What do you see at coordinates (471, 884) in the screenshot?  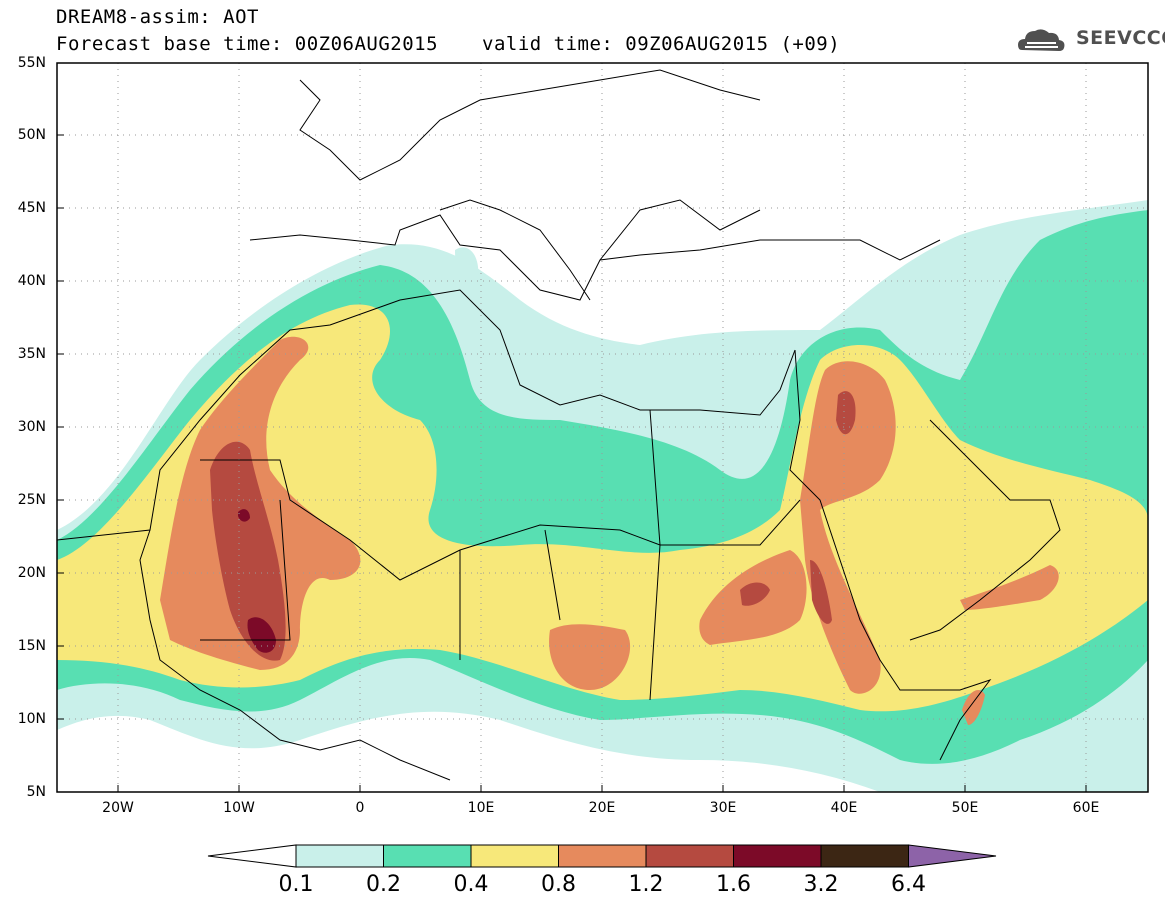 I see `legend-label-0.4: 0.4` at bounding box center [471, 884].